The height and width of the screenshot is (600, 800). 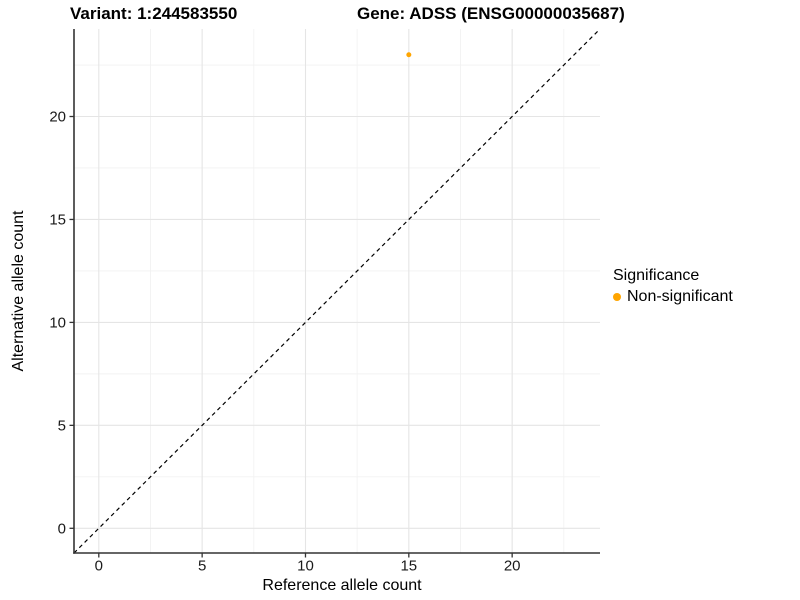 I want to click on y-tick-label: 0, so click(x=62, y=528).